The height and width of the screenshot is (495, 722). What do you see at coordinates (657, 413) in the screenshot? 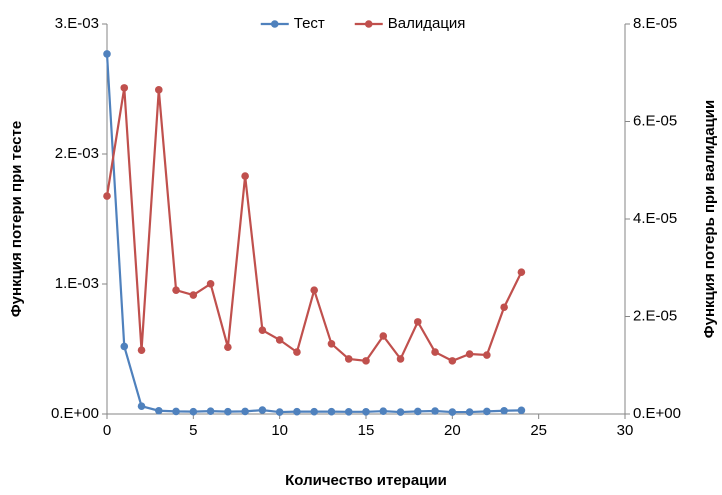
I see `y2-tick-label: 0.E+00` at bounding box center [657, 413].